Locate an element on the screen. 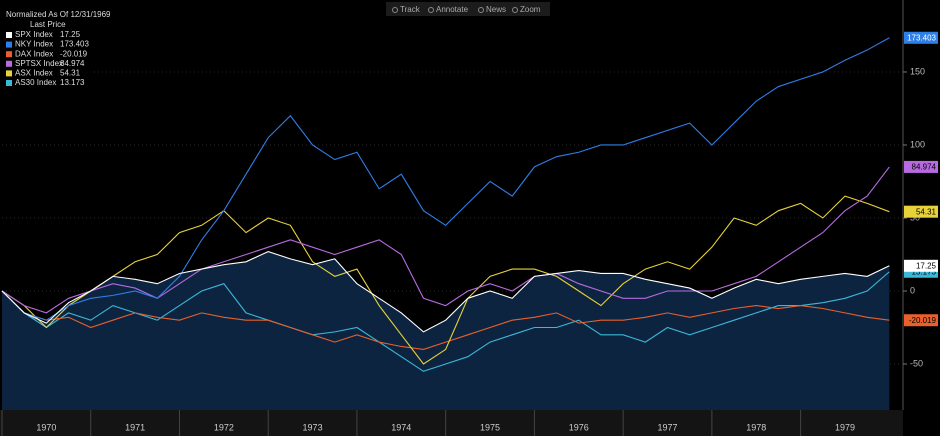  x-tick-label: 1973 is located at coordinates (313, 427).